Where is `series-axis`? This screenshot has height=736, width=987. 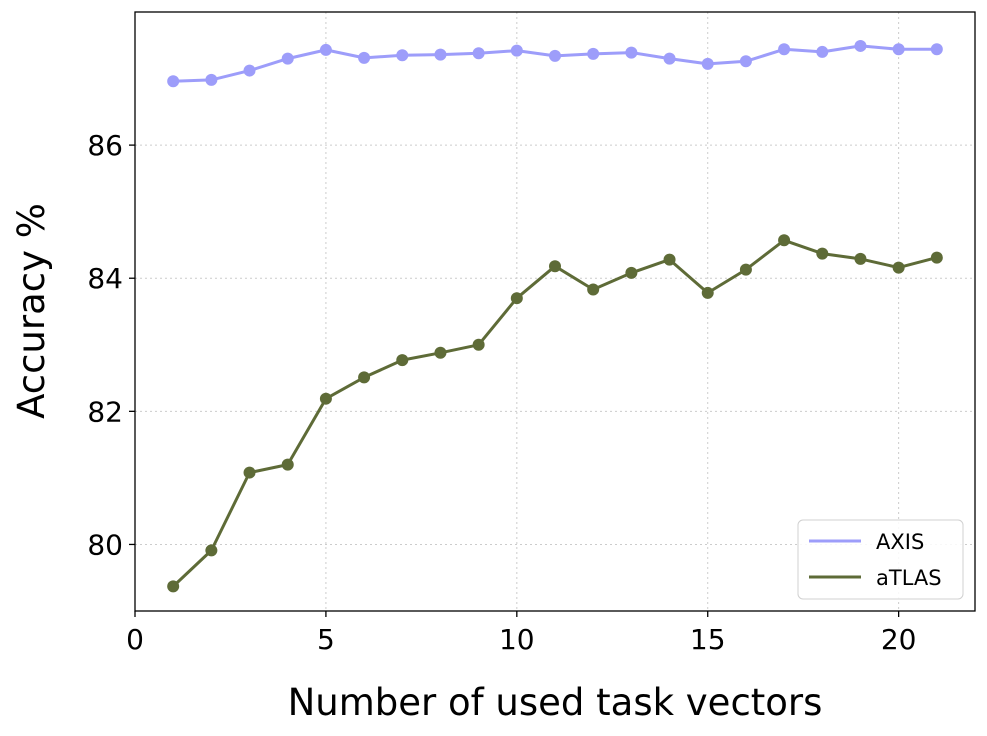 series-axis is located at coordinates (555, 63).